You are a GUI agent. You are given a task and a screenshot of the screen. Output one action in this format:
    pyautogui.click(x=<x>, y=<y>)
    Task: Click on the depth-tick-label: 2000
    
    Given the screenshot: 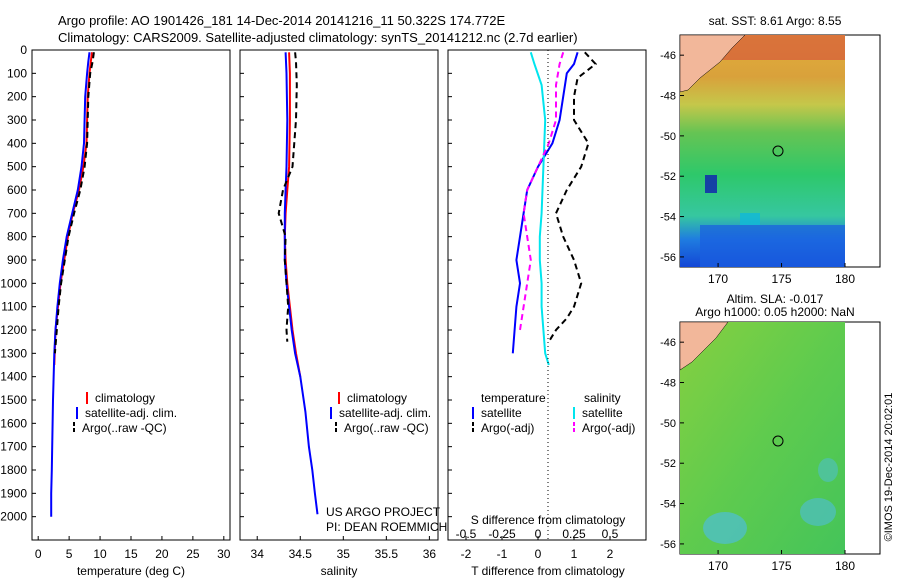 What is the action you would take?
    pyautogui.click(x=13, y=517)
    